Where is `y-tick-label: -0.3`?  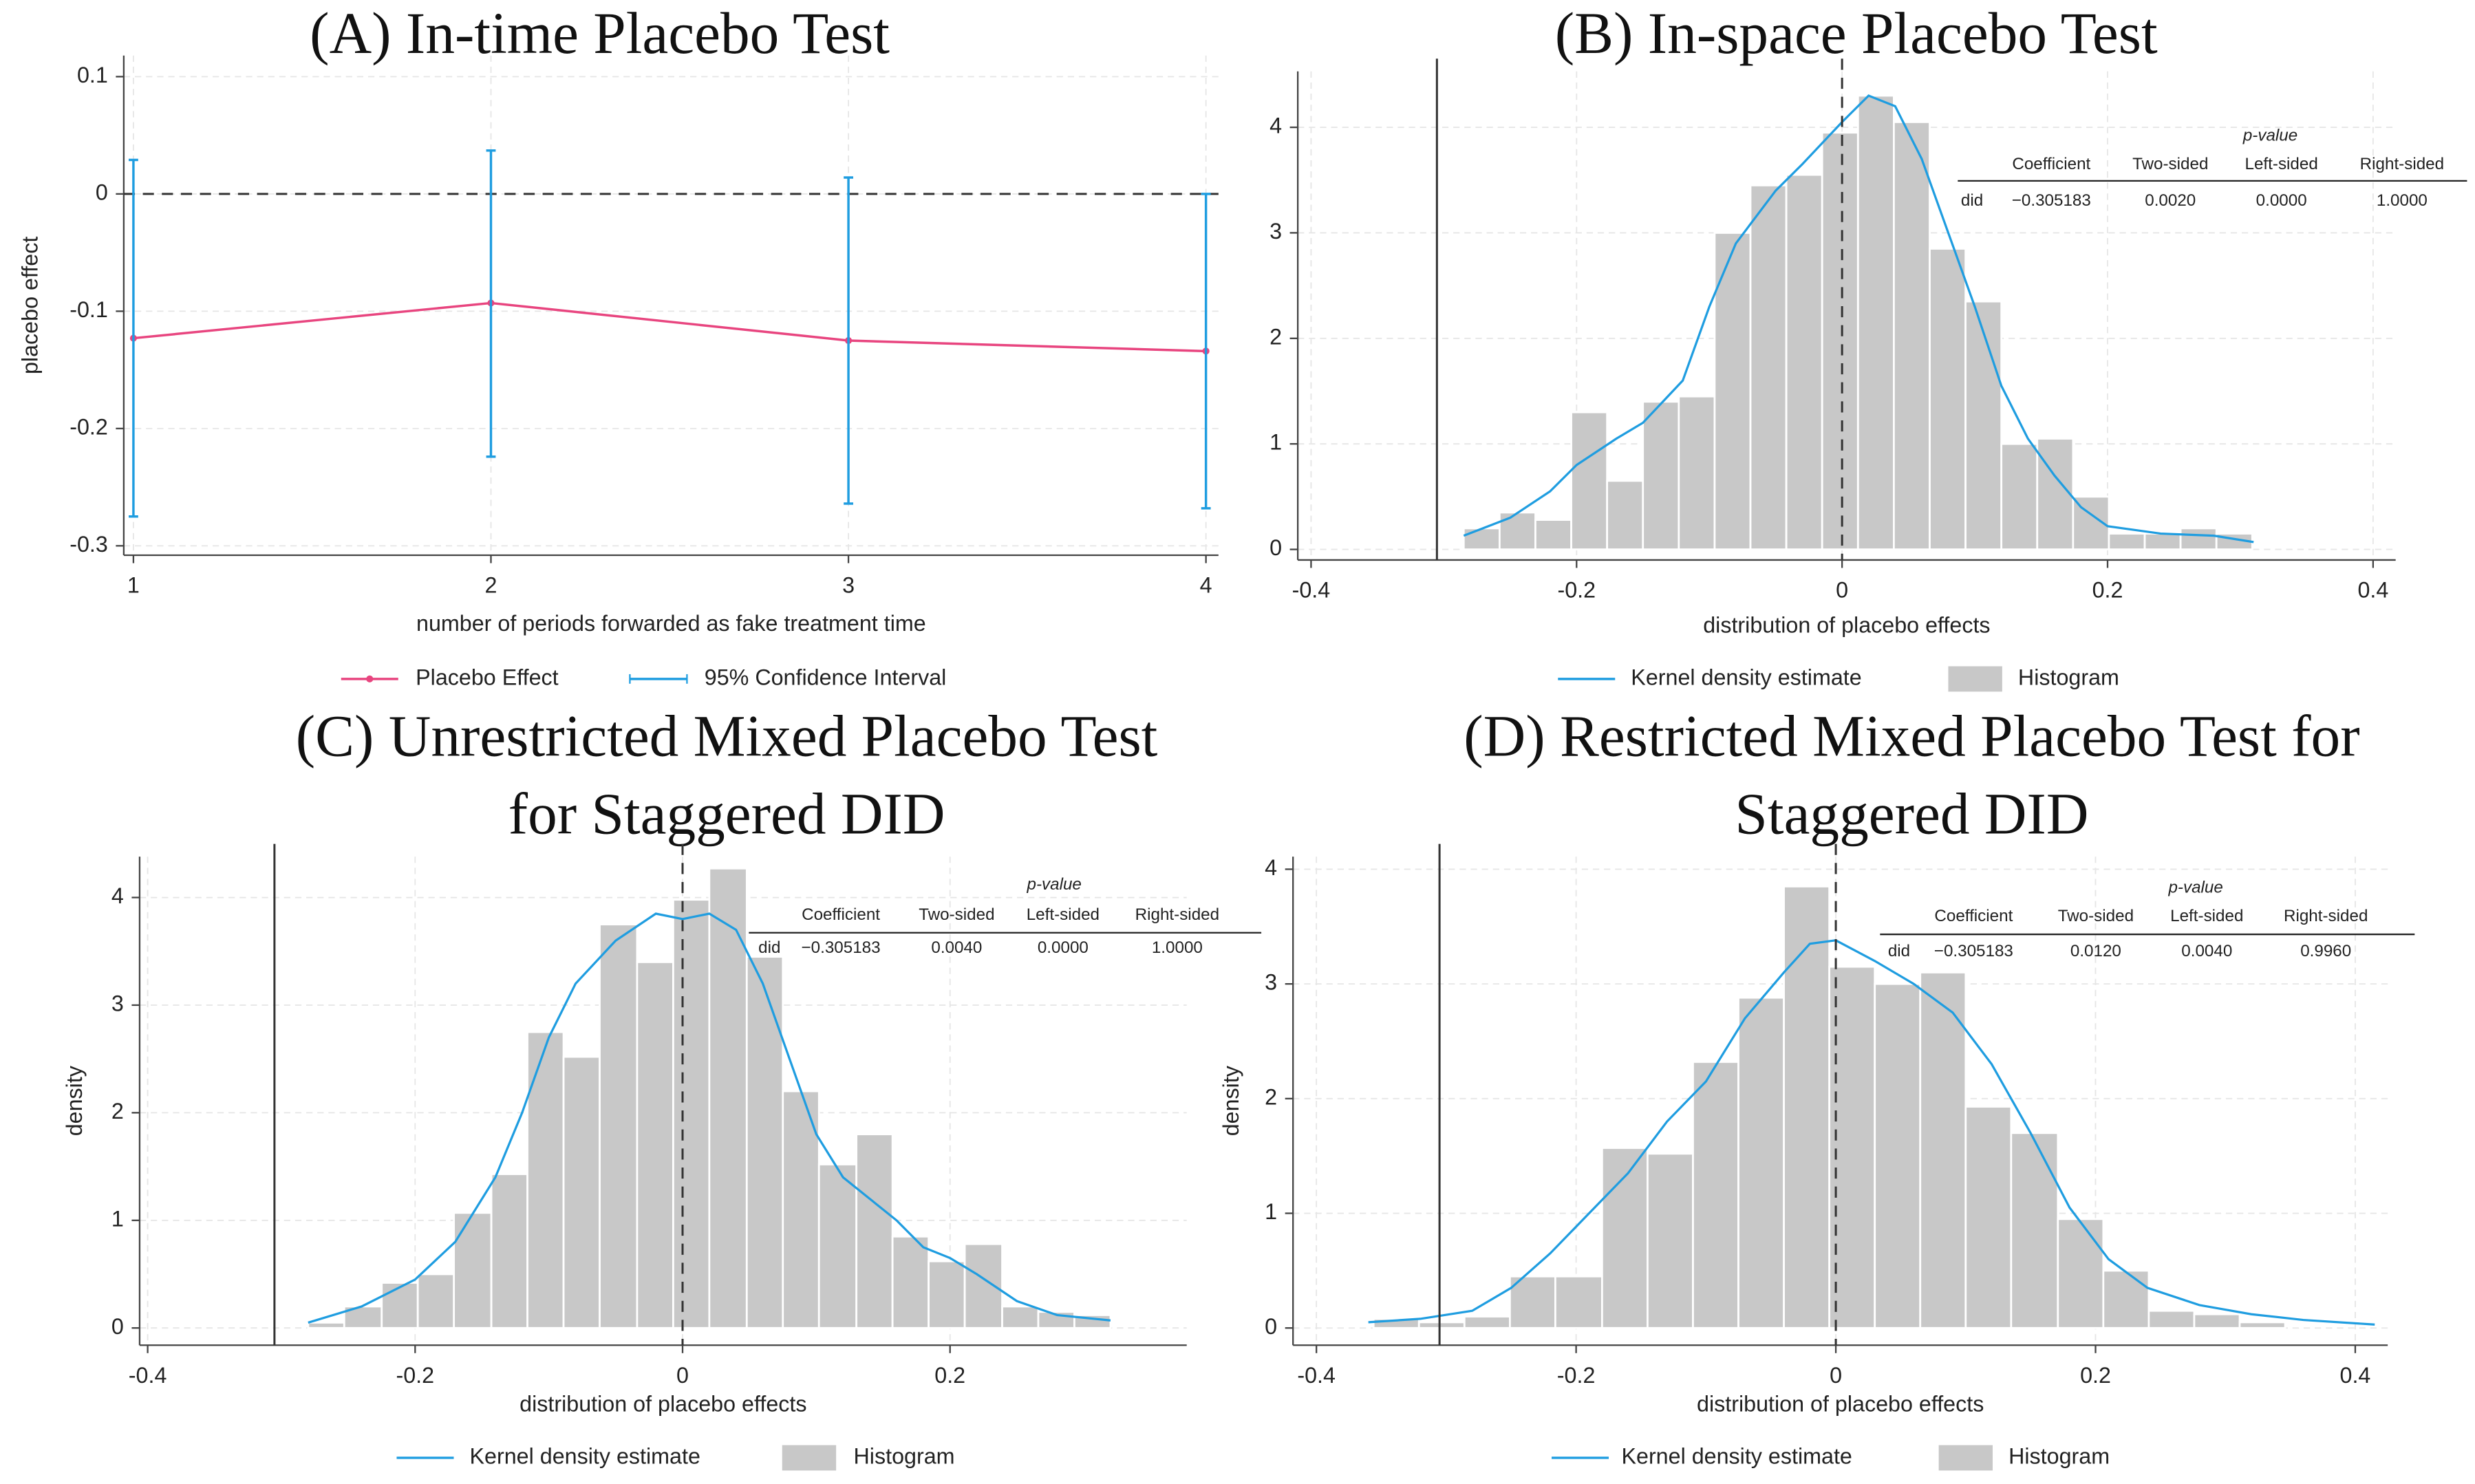
y-tick-label: -0.3 is located at coordinates (88, 544).